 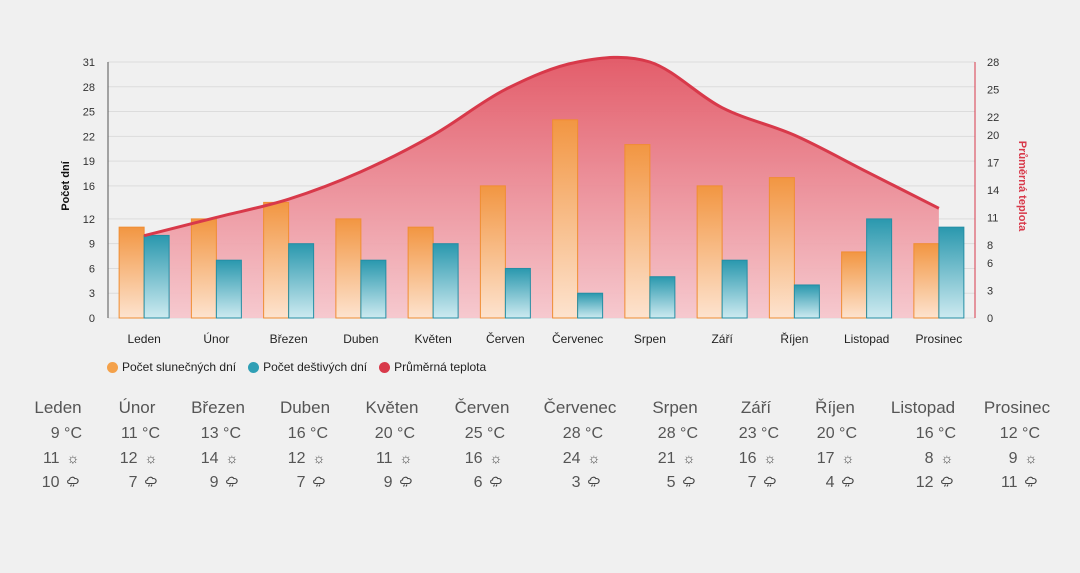 I want to click on left-tick-label: 28, so click(x=89, y=88).